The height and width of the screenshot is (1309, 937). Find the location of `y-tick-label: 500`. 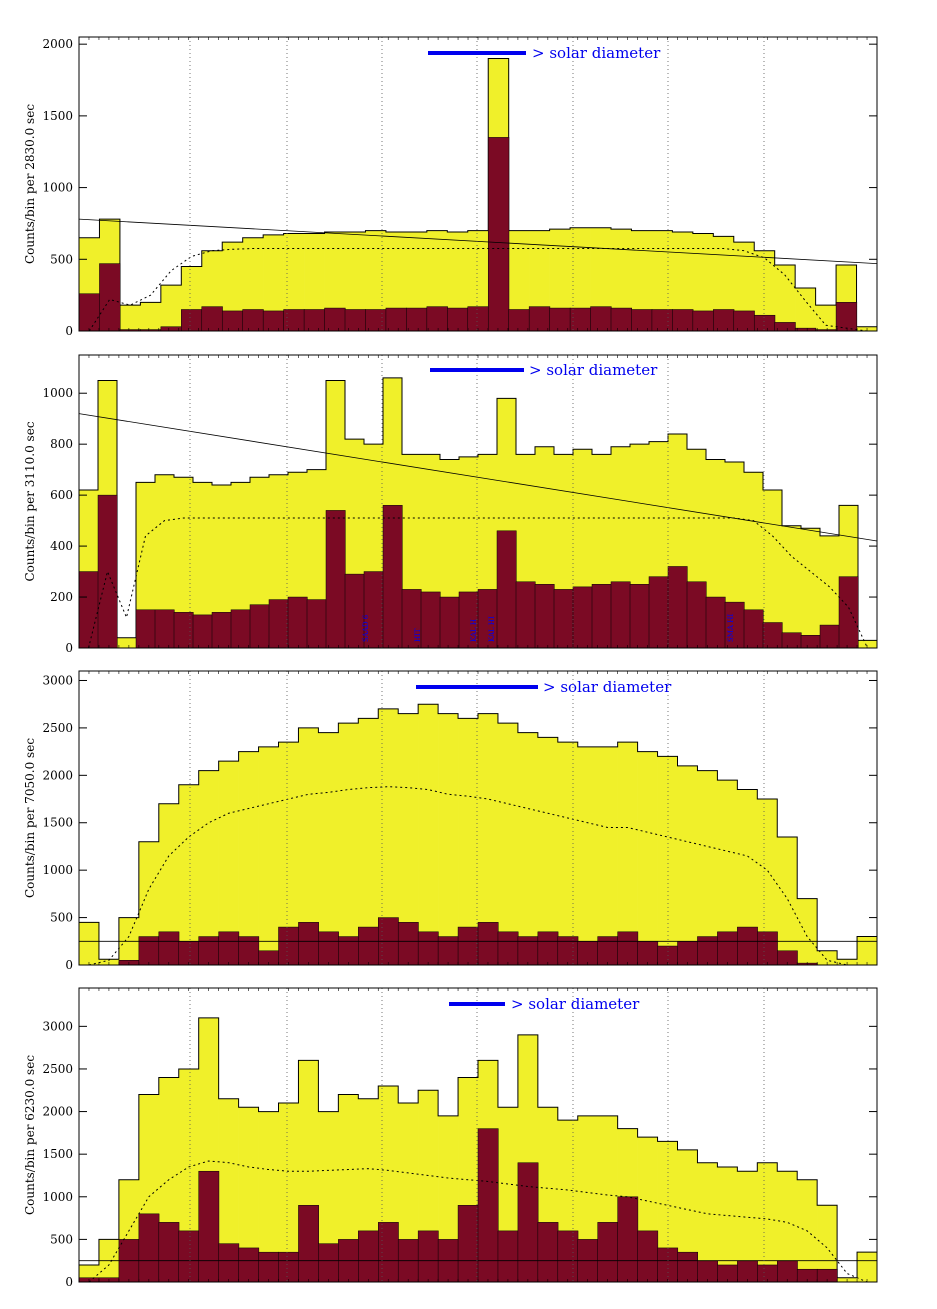

y-tick-label: 500 is located at coordinates (61, 1239).